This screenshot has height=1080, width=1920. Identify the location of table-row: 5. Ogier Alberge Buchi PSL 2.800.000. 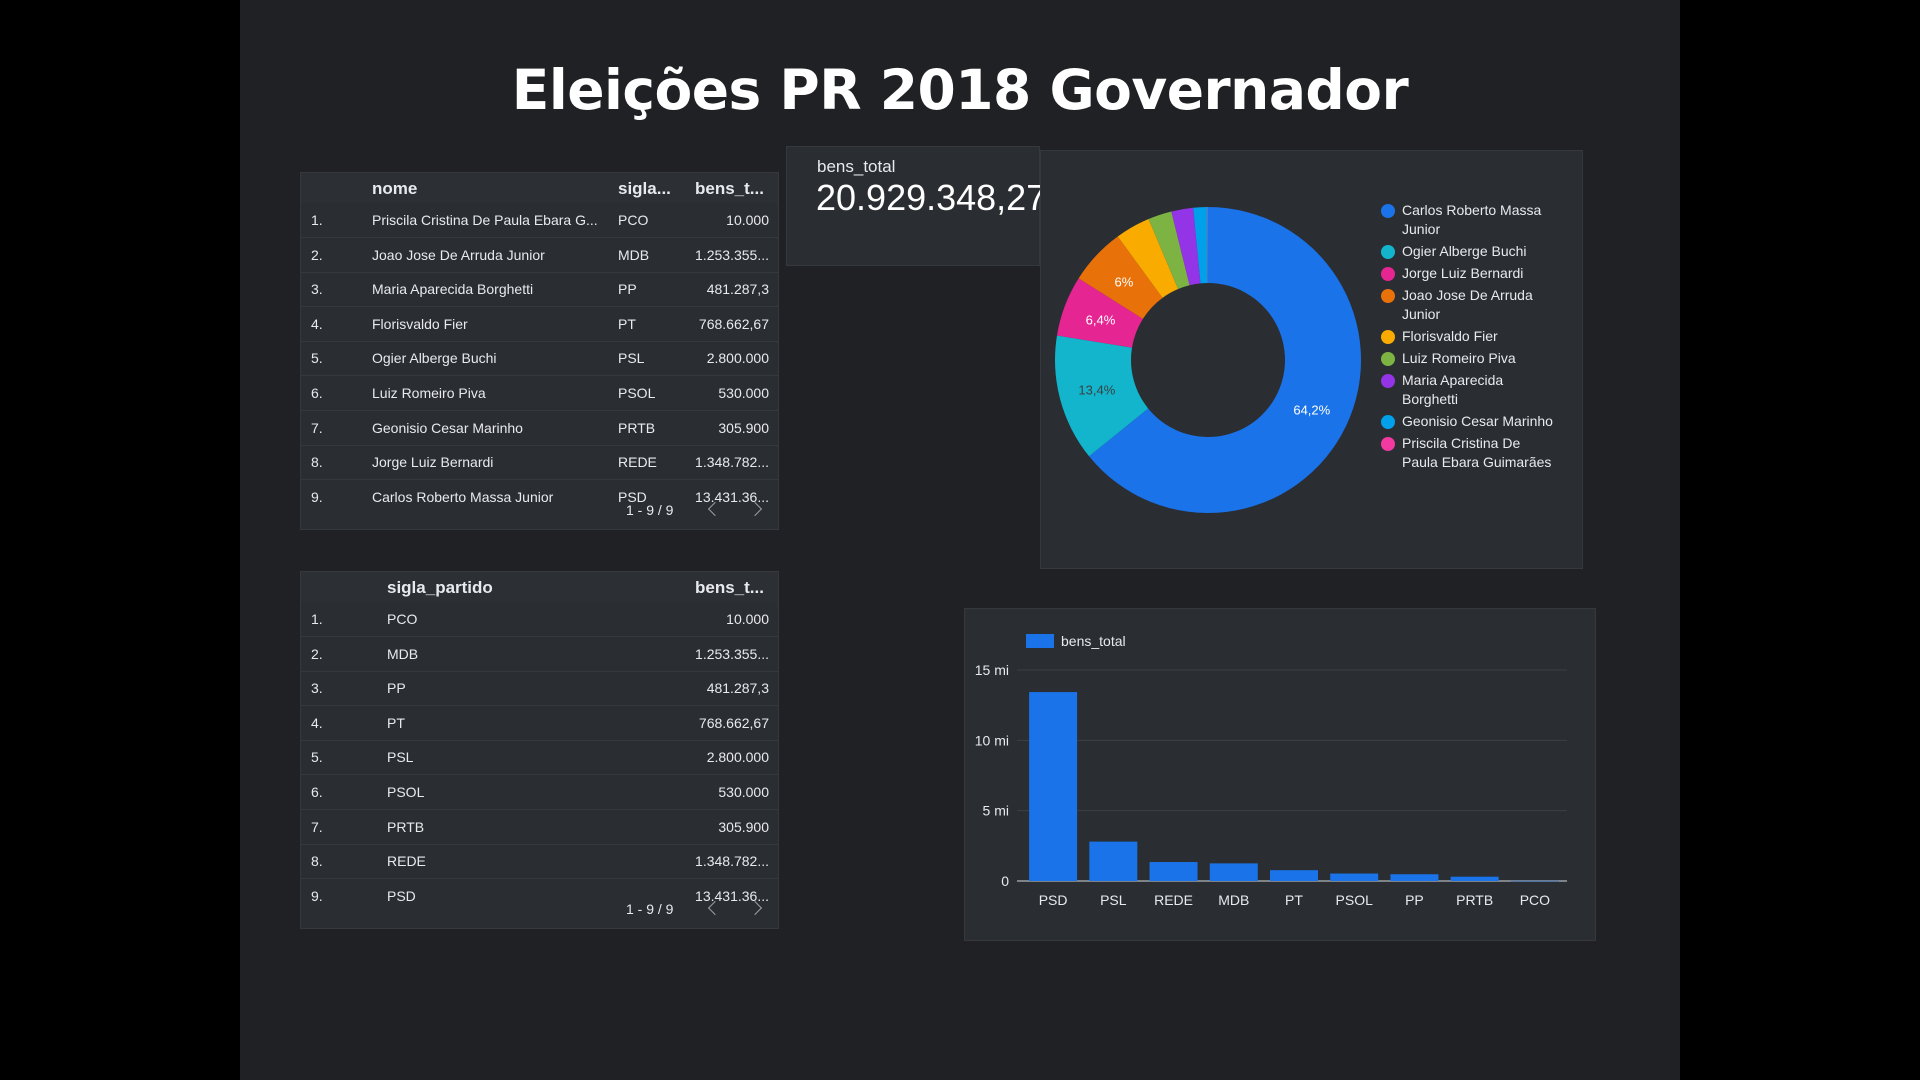
(539, 359).